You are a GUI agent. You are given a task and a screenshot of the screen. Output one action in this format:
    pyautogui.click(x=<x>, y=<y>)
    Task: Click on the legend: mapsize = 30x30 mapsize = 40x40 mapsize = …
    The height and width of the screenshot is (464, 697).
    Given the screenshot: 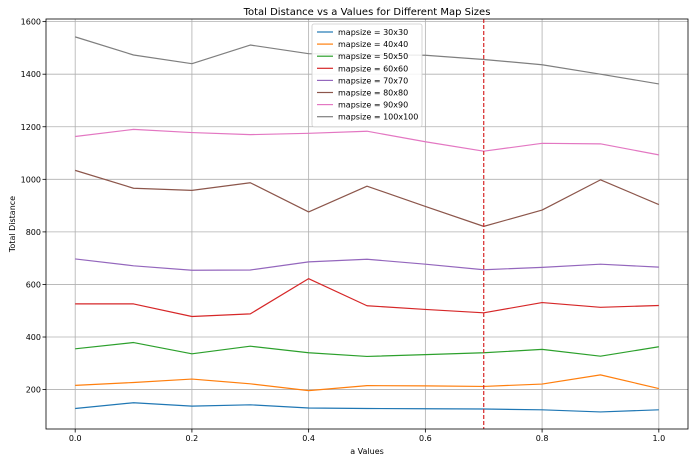 What is the action you would take?
    pyautogui.click(x=367, y=75)
    